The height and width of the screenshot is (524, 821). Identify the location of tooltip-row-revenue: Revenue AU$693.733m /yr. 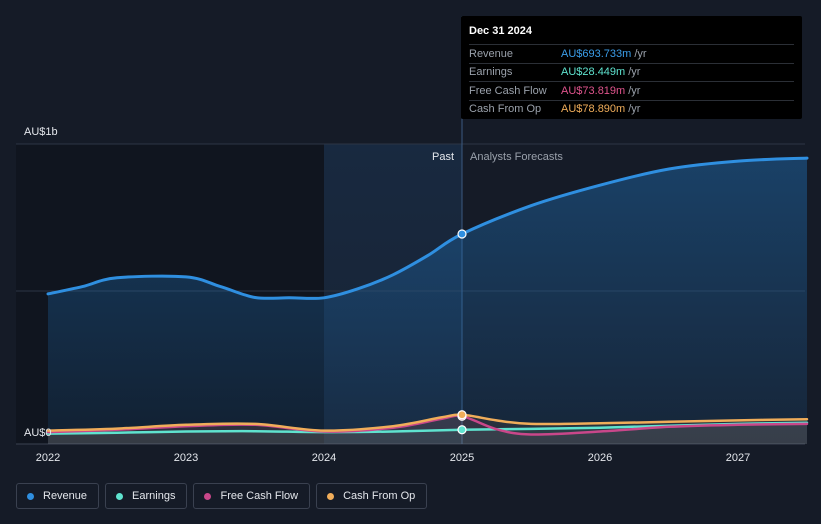
(631, 53).